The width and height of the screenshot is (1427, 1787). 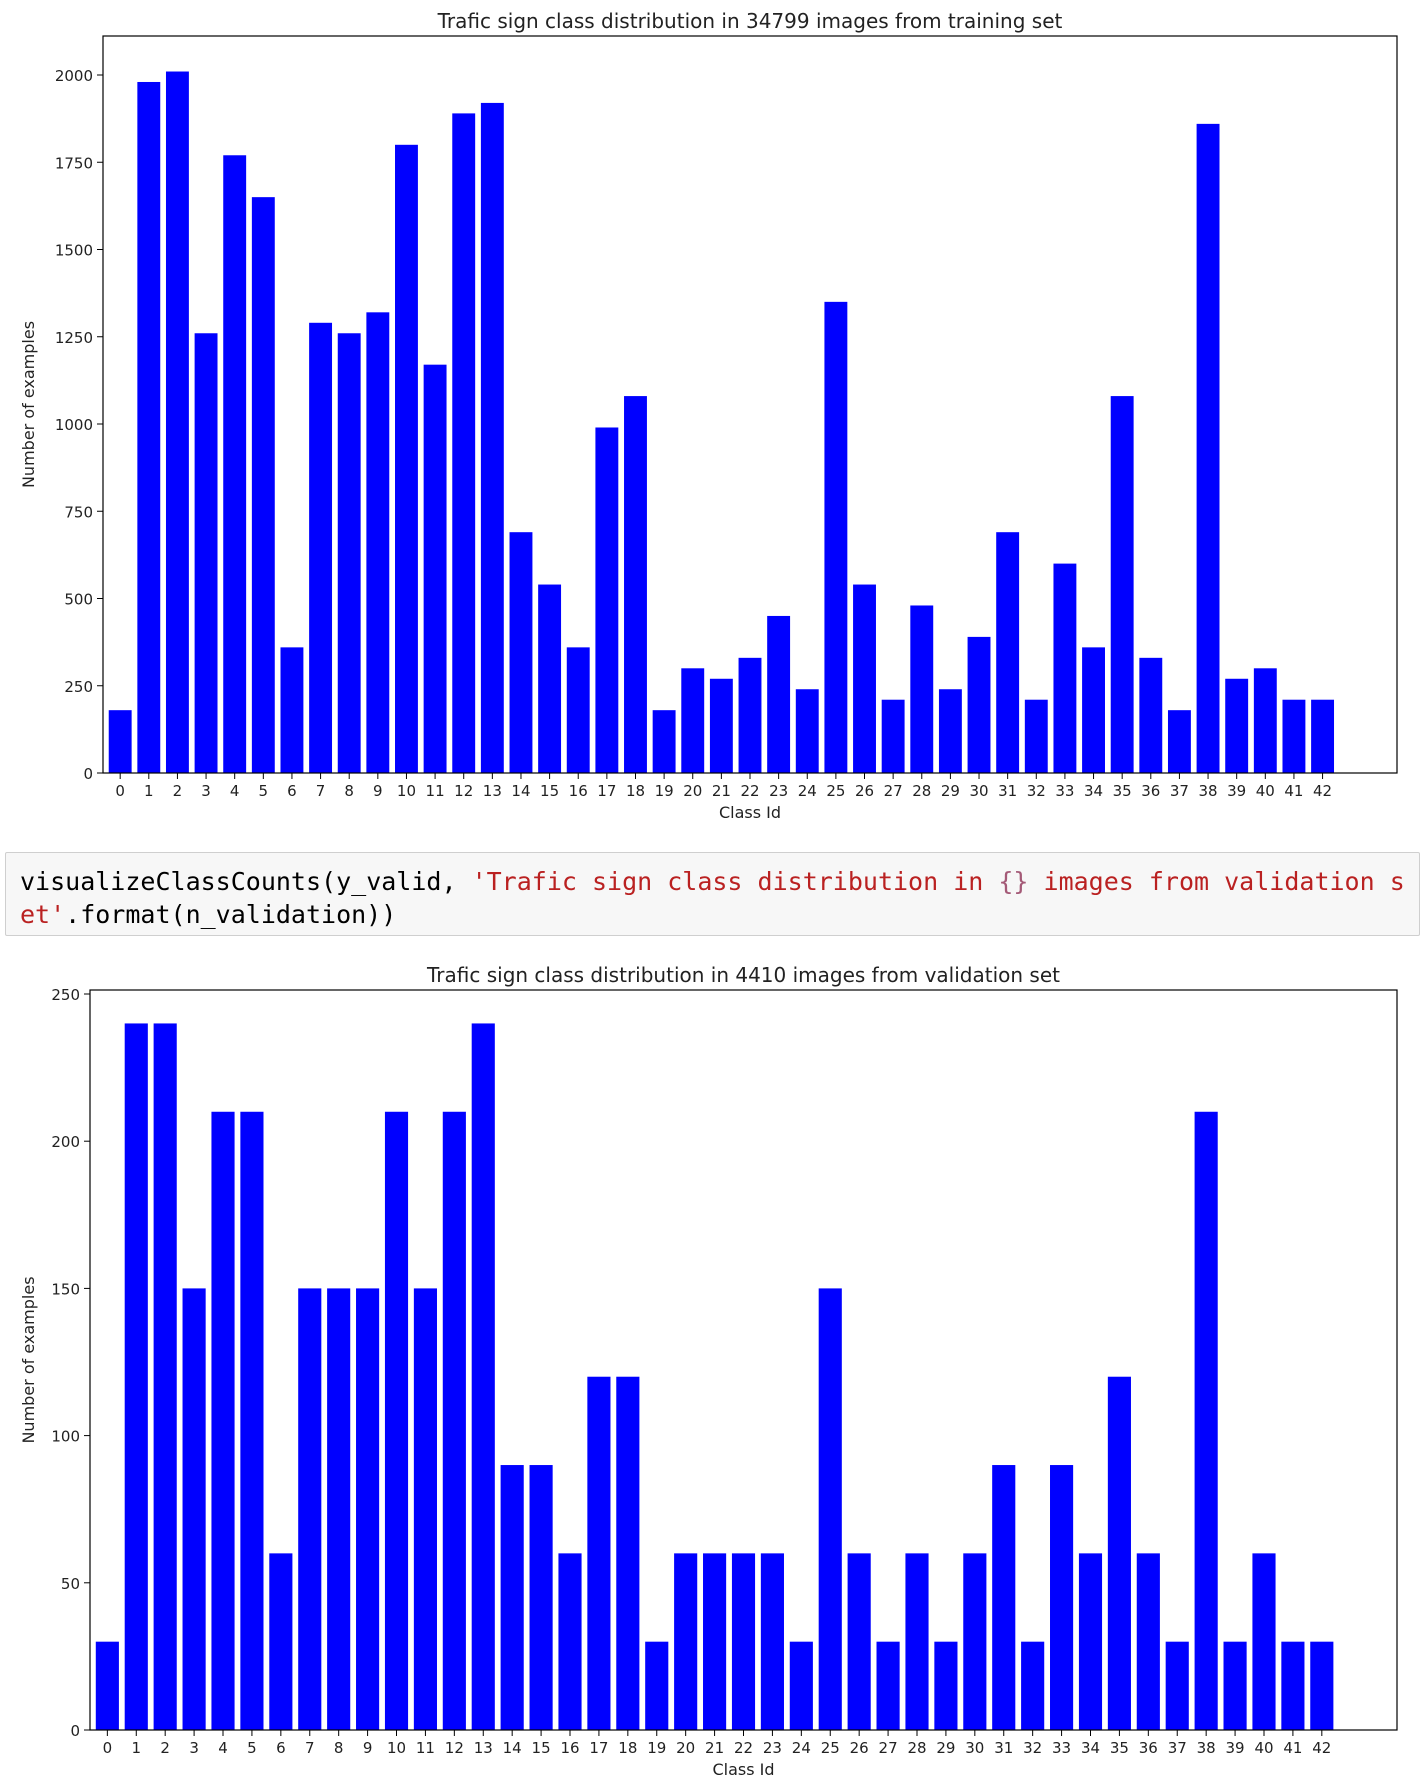 I want to click on x-tick-label: 24, so click(x=801, y=1748).